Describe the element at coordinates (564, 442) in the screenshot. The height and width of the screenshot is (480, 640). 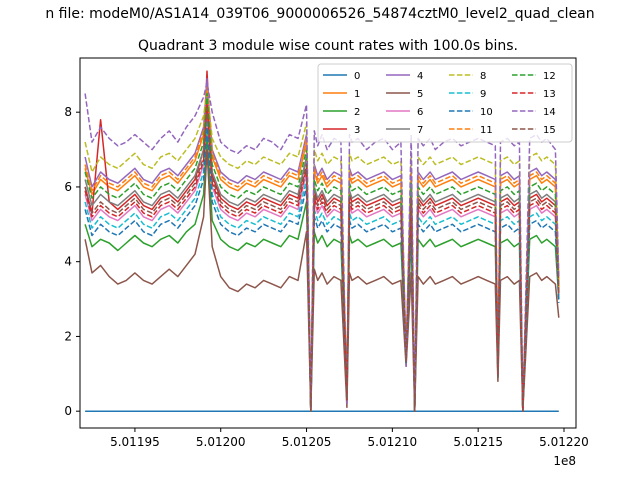
I see `x-tick-label: 5.01220` at that location.